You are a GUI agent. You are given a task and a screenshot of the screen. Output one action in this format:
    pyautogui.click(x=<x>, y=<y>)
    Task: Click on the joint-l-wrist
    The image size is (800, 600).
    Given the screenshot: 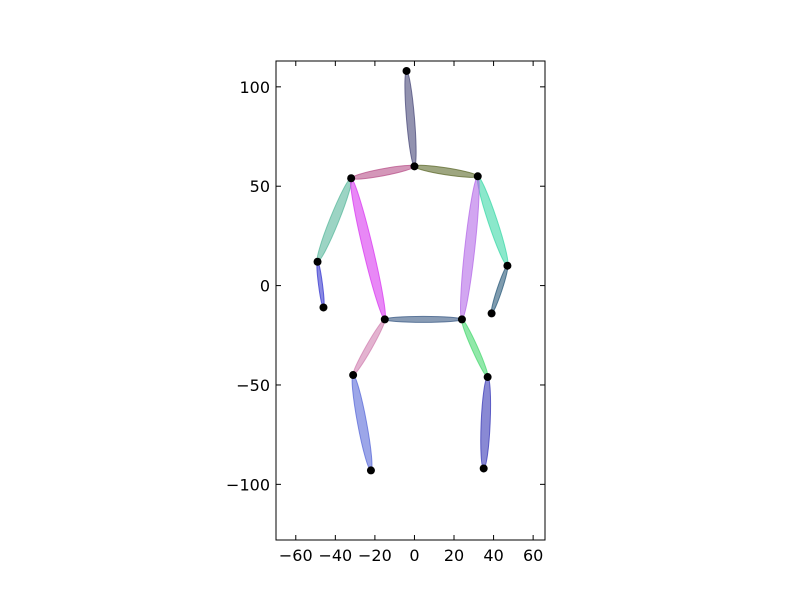 What is the action you would take?
    pyautogui.click(x=491, y=313)
    